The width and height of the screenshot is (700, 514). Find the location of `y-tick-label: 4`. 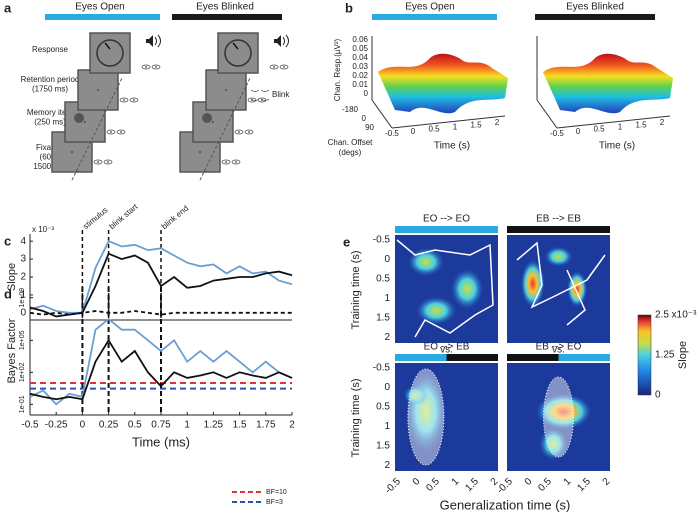

y-tick-label: 4 is located at coordinates (23, 241).